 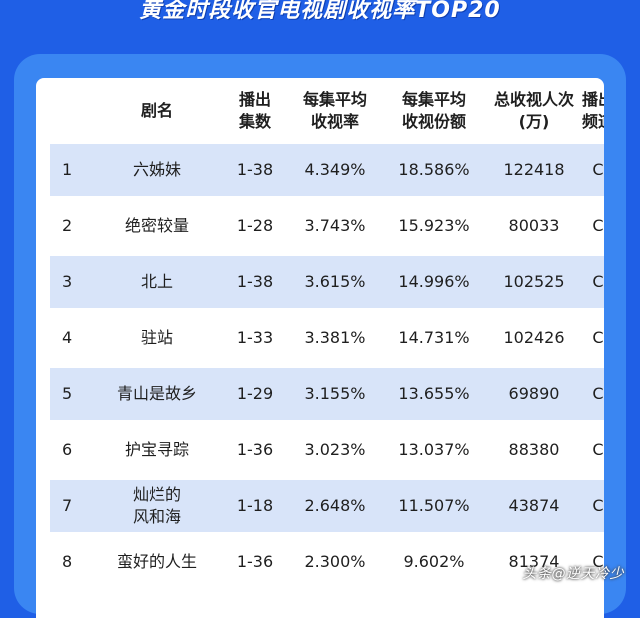 What do you see at coordinates (434, 449) in the screenshot?
I see `share-cell: 13.037%` at bounding box center [434, 449].